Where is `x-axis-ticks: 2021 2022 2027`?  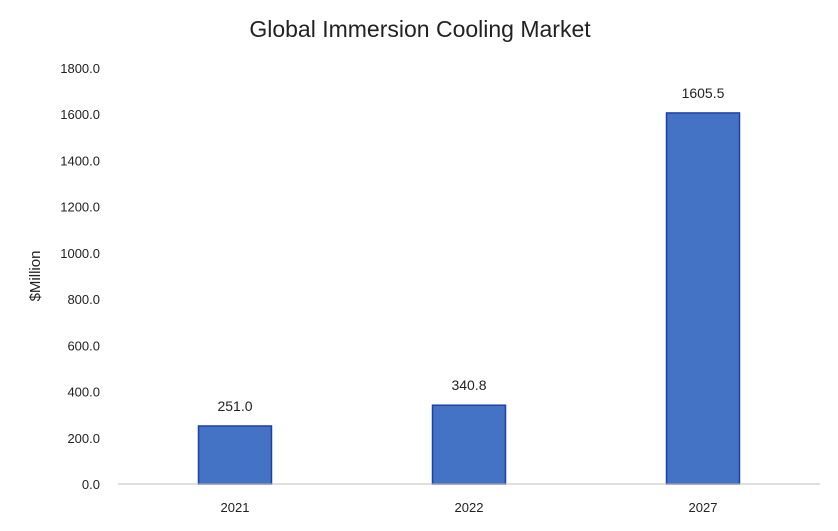
x-axis-ticks: 2021 2022 2027 is located at coordinates (469, 507).